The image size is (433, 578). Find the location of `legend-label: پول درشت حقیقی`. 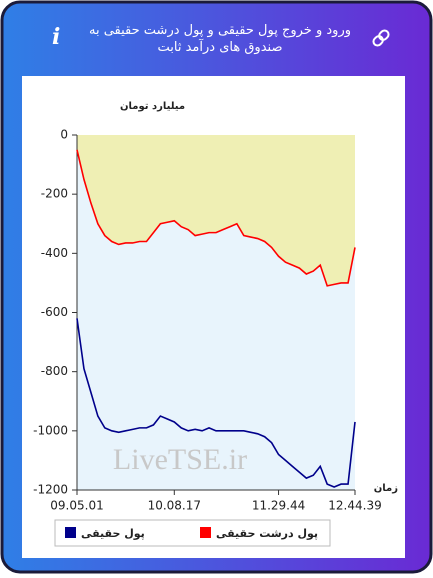

legend-label: پول درشت حقیقی is located at coordinates (267, 533).